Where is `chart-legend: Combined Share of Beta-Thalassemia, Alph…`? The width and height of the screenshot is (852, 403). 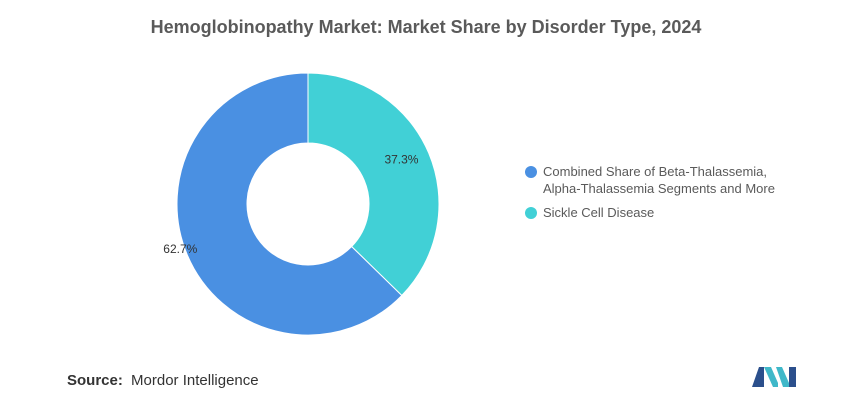 chart-legend: Combined Share of Beta-Thalassemia, Alph… is located at coordinates (659, 195).